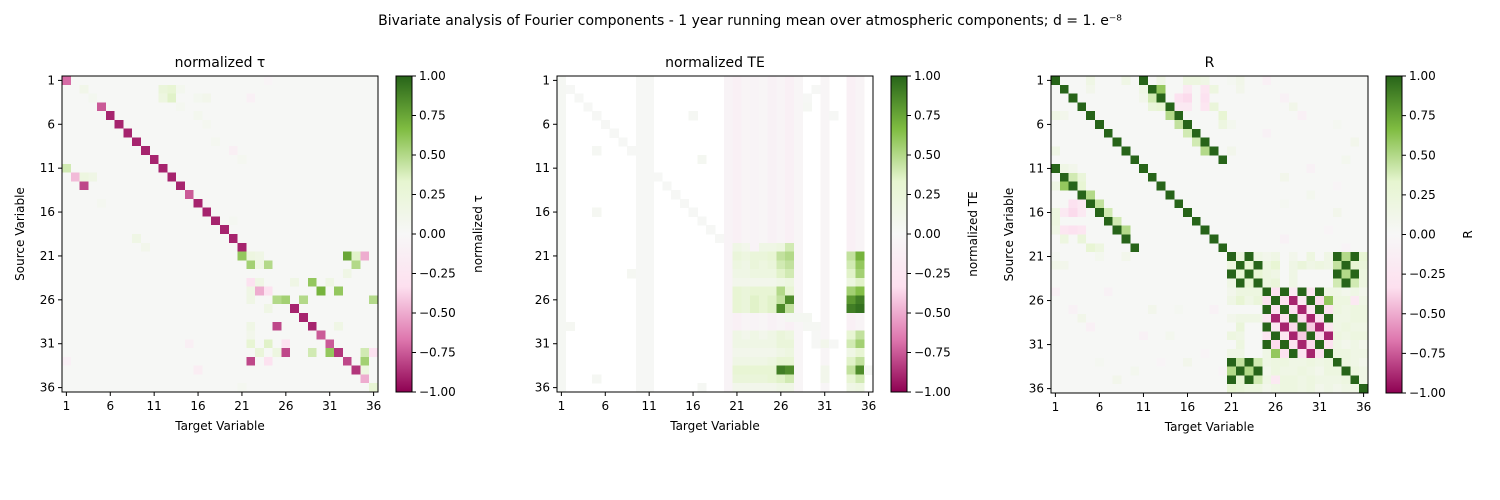 This screenshot has width=1500, height=500. Describe the element at coordinates (219, 426) in the screenshot. I see `x-axis-label: Target Variable` at that location.